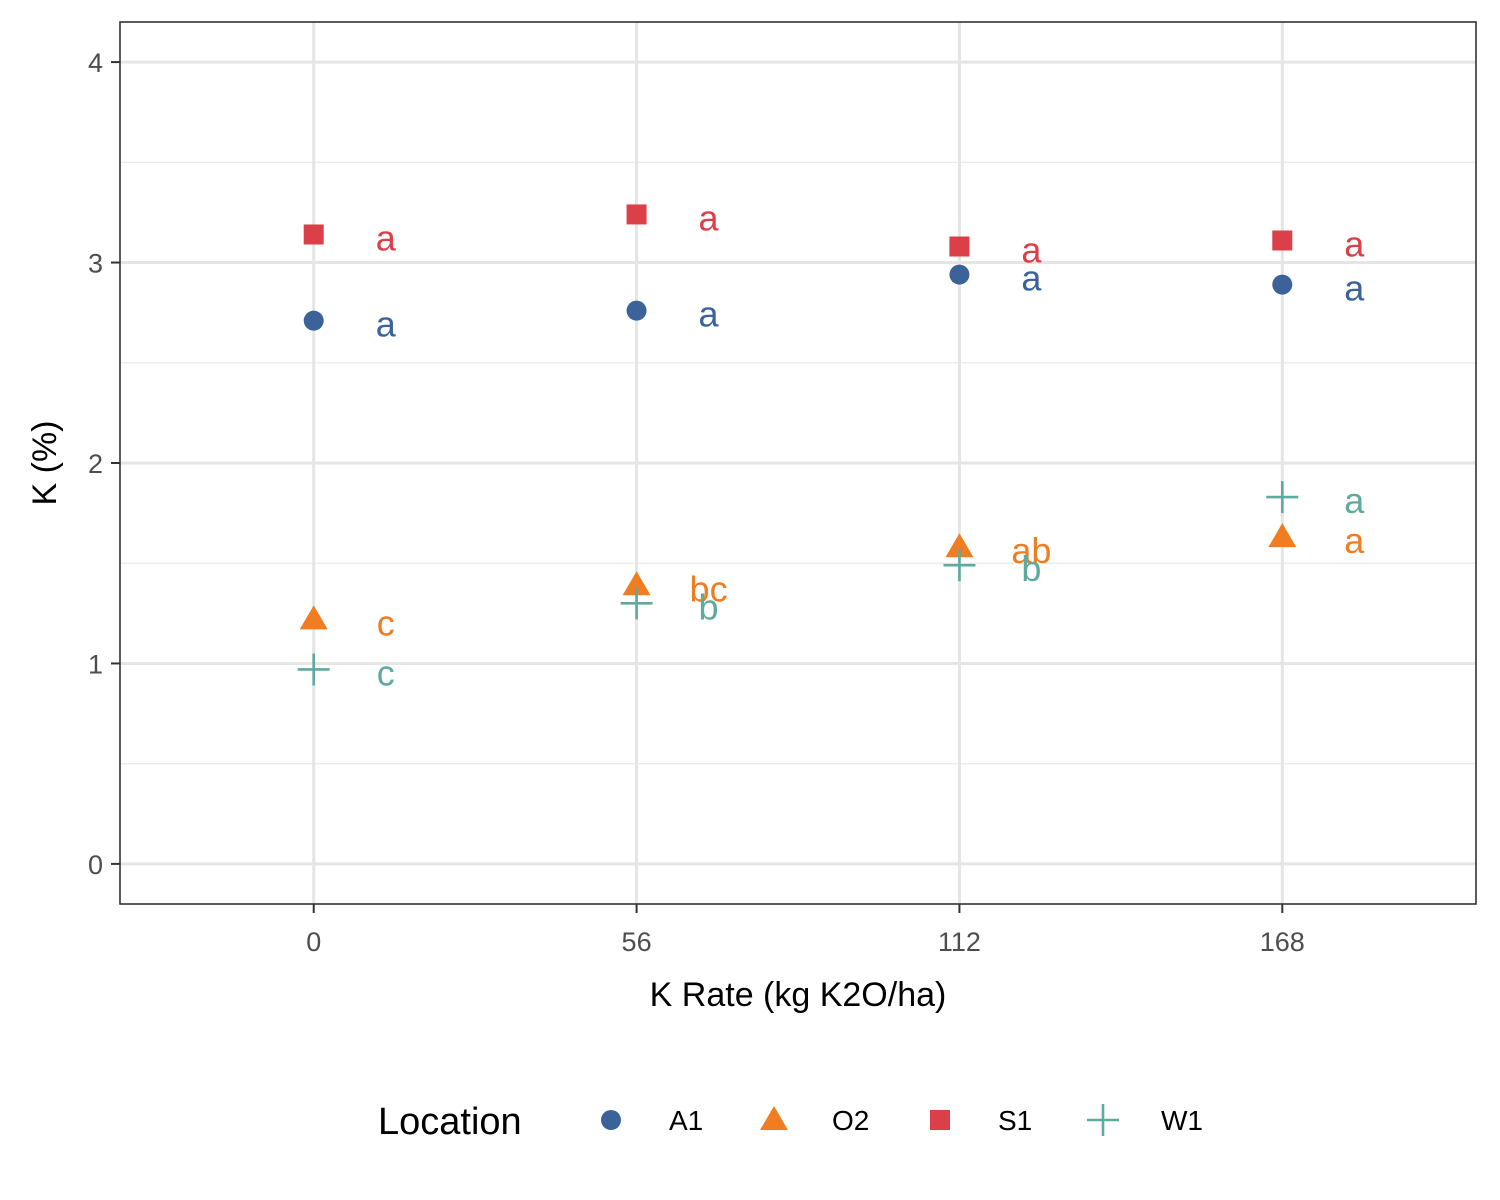  I want to click on x-axis: 0 56 112 168, so click(805, 930).